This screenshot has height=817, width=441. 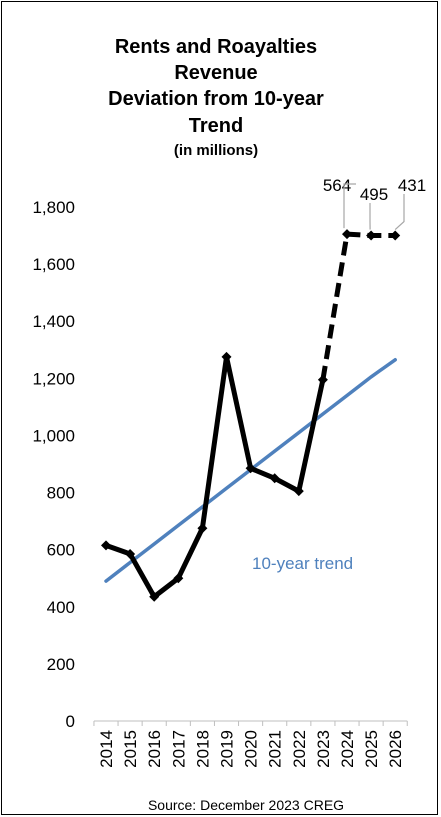 I want to click on x-tick-label: 2019, so click(x=227, y=749).